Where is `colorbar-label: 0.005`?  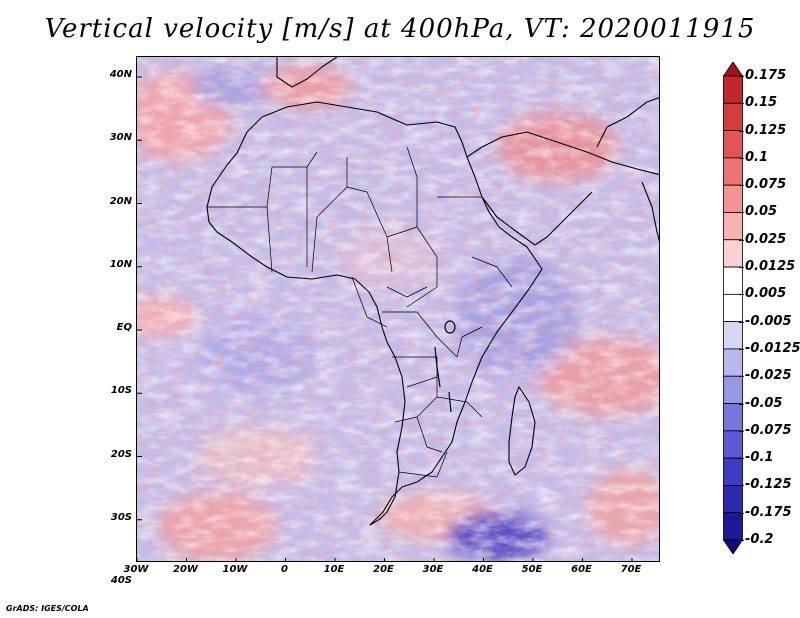 colorbar-label: 0.005 is located at coordinates (766, 294).